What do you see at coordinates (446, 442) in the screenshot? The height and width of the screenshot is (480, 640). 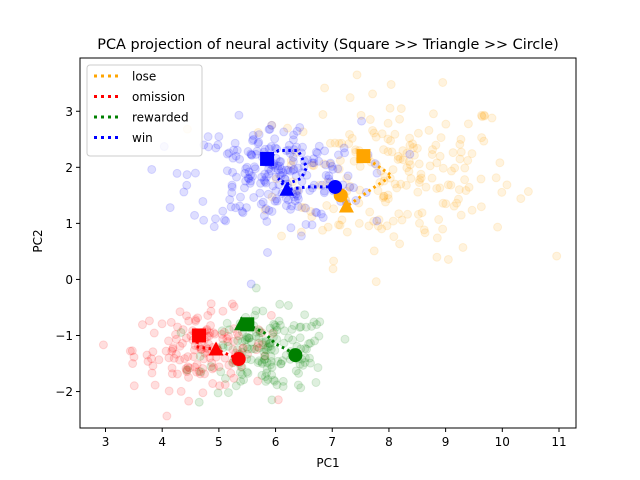 I see `x-tick-label: 9` at bounding box center [446, 442].